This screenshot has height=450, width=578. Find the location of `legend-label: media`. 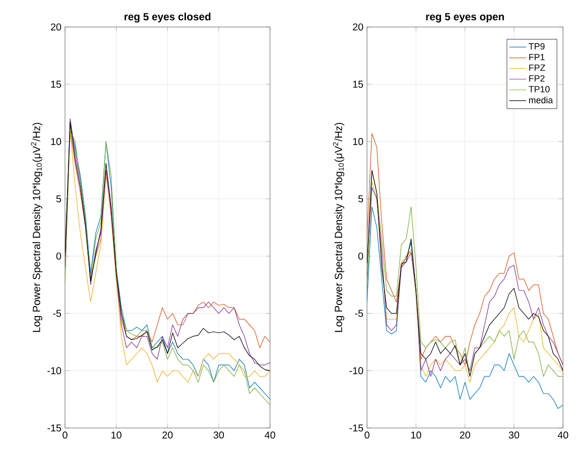

legend-label: media is located at coordinates (541, 100).